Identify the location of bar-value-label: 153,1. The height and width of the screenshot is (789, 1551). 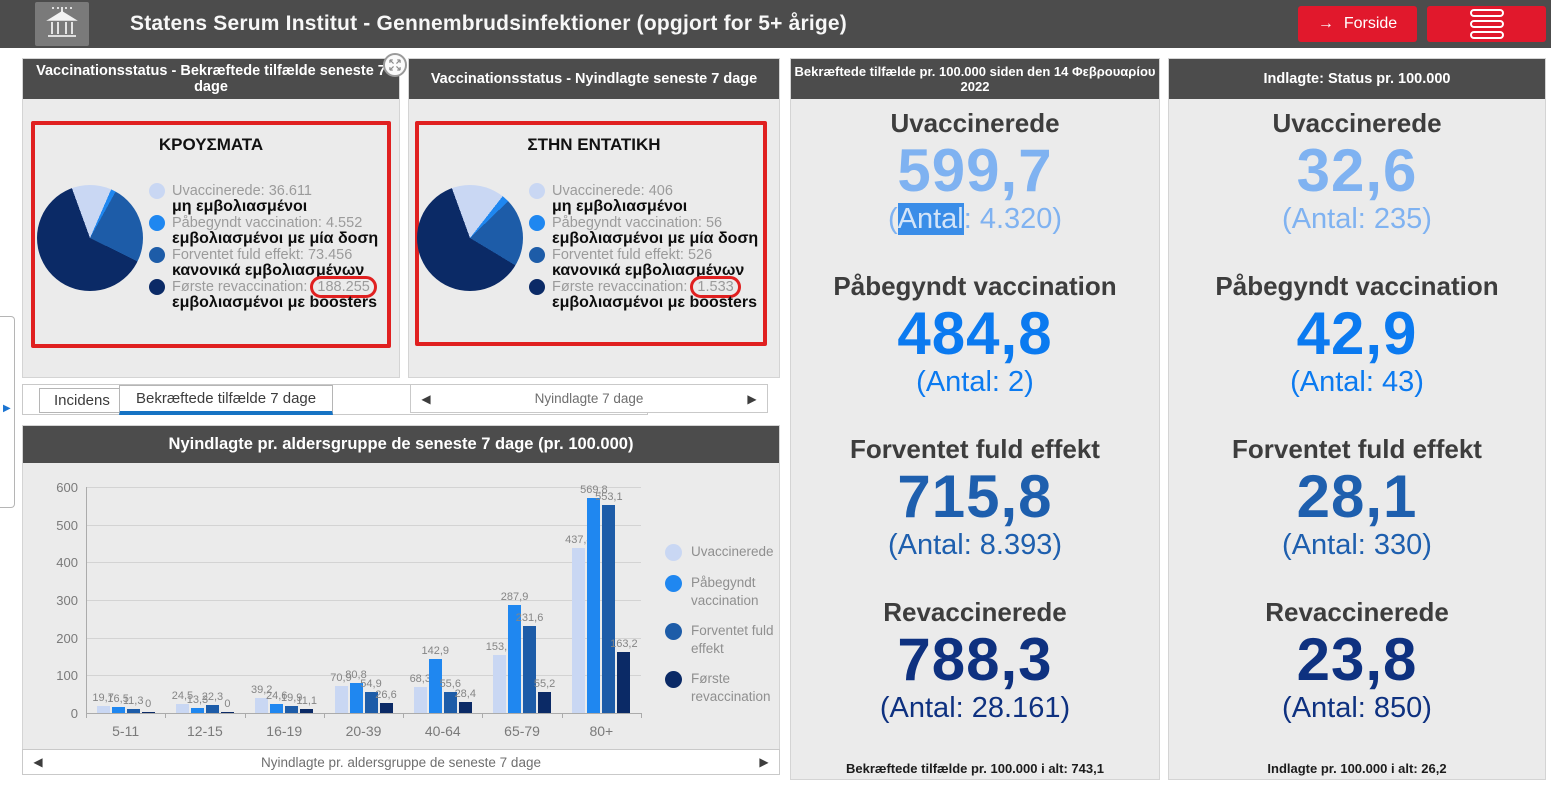
(499, 647).